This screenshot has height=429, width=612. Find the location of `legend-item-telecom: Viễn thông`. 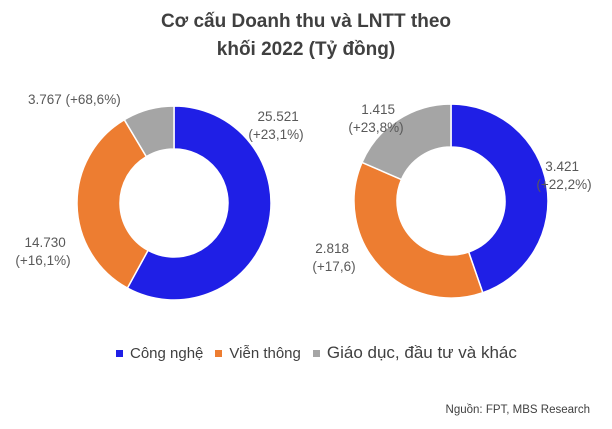

legend-item-telecom: Viễn thông is located at coordinates (258, 353).